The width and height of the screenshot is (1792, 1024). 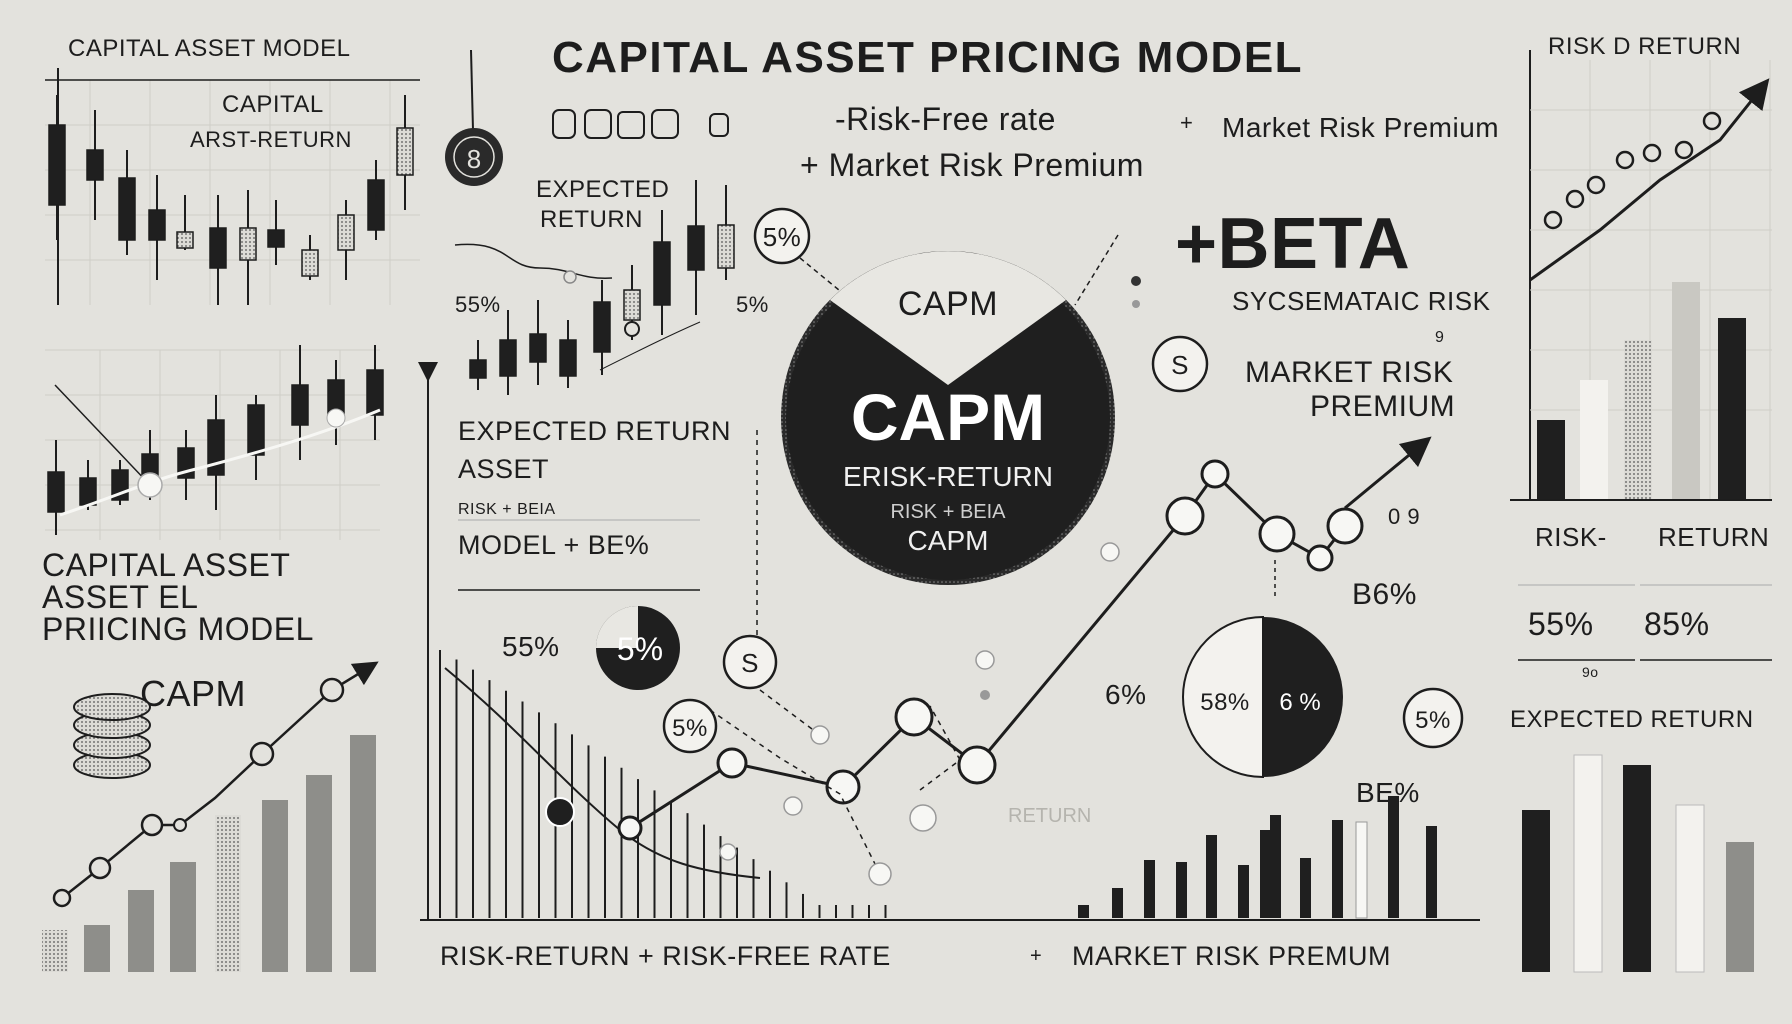 I want to click on label-asset: ASSET, so click(x=503, y=469).